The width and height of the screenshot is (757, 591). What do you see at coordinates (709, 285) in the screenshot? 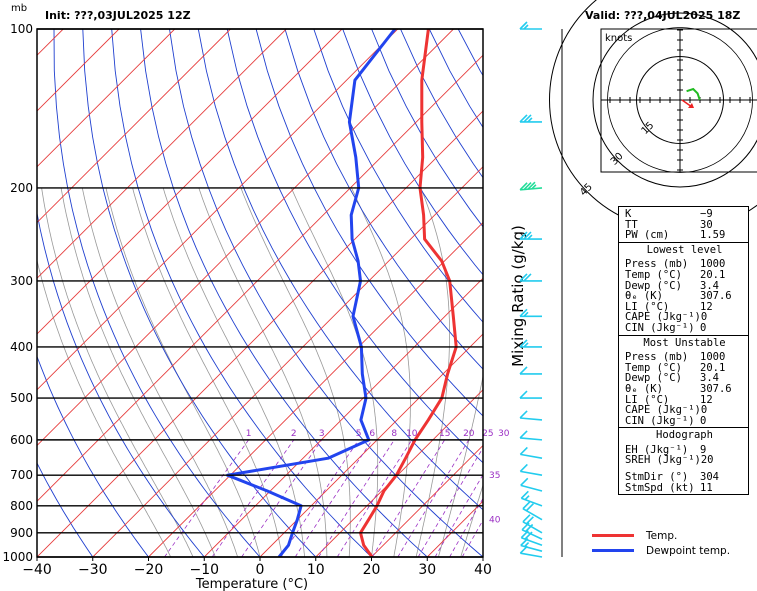
I see `index-value: 3.4` at bounding box center [709, 285].